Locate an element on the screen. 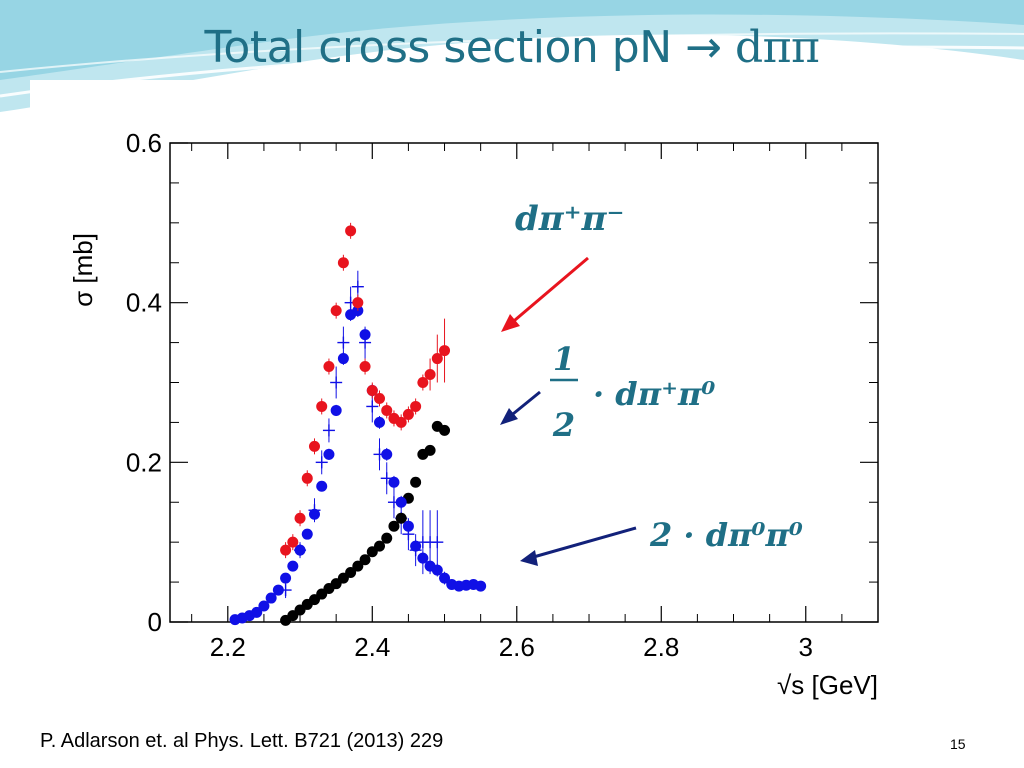 This screenshot has width=1024, height=768. arrow-blue-head is located at coordinates (529, 558).